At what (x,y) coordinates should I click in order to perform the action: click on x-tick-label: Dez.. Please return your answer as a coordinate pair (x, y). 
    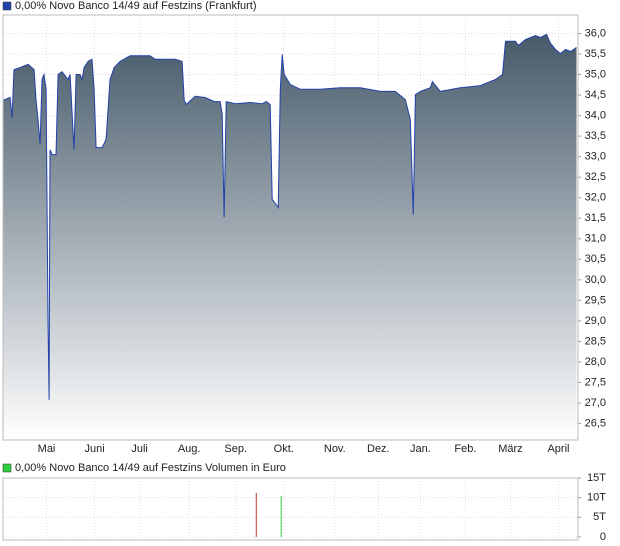
    Looking at the image, I should click on (378, 449).